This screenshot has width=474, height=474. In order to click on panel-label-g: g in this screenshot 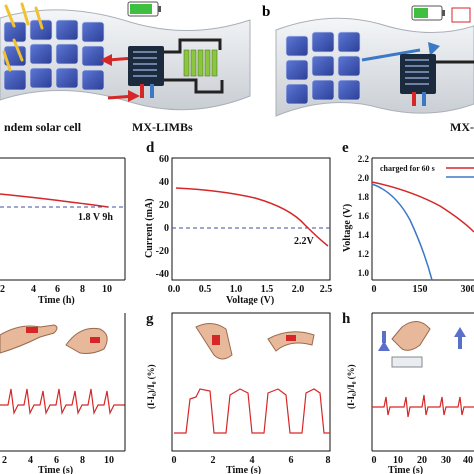, I will do `click(150, 319)`.